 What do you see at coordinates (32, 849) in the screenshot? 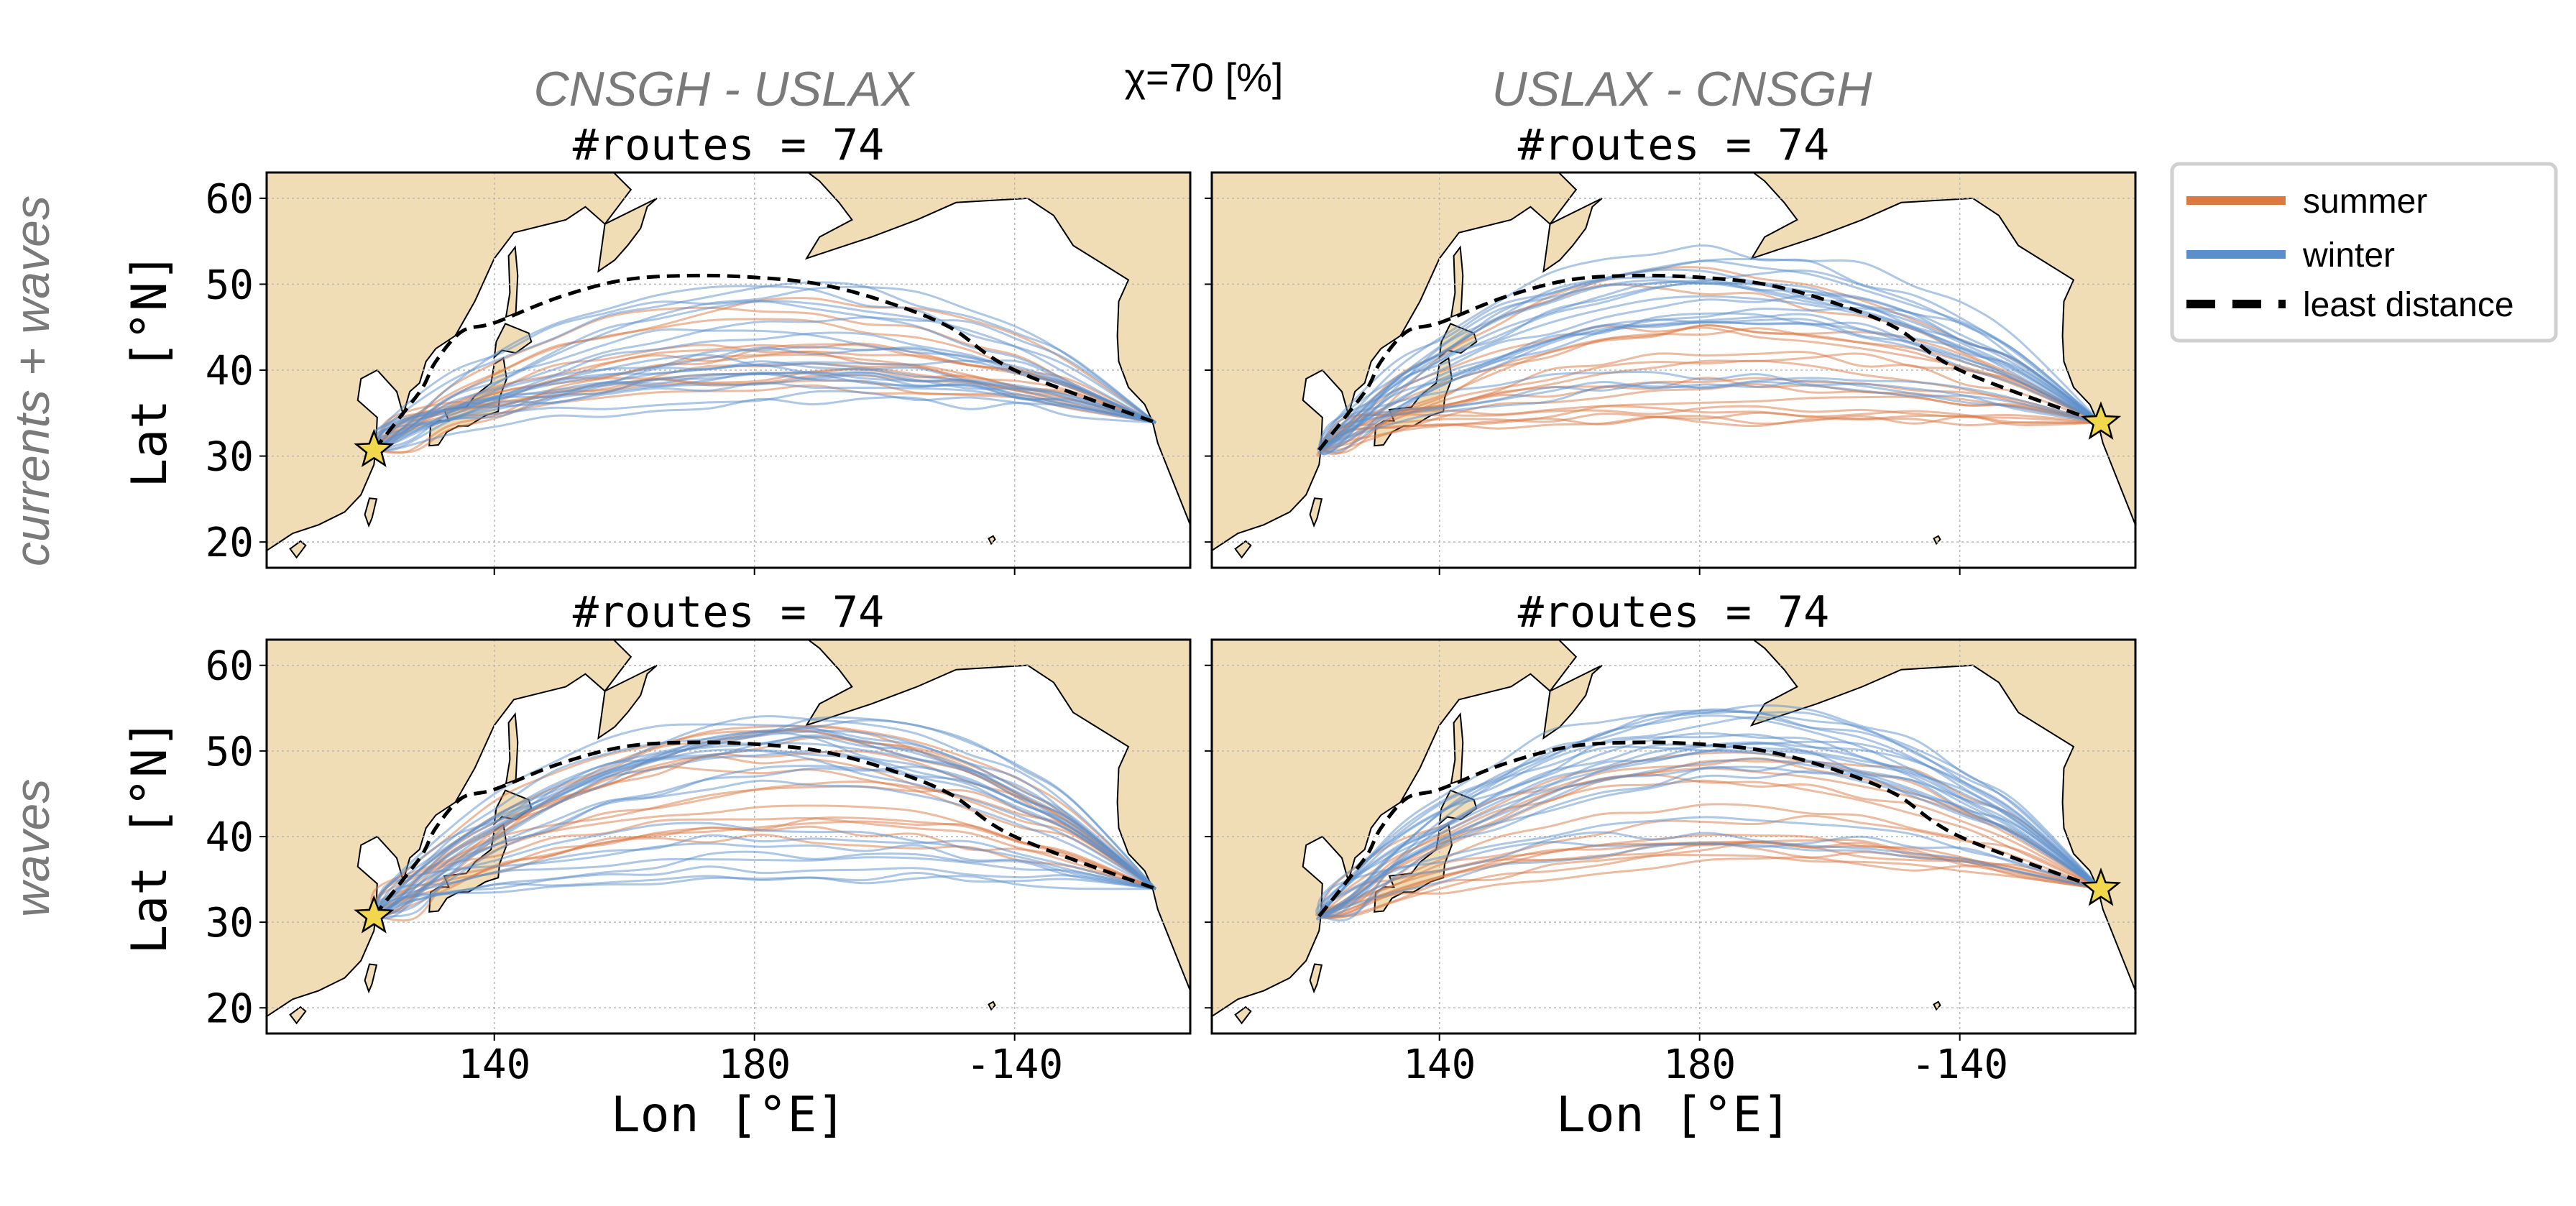
I see `row-label-2: waves` at bounding box center [32, 849].